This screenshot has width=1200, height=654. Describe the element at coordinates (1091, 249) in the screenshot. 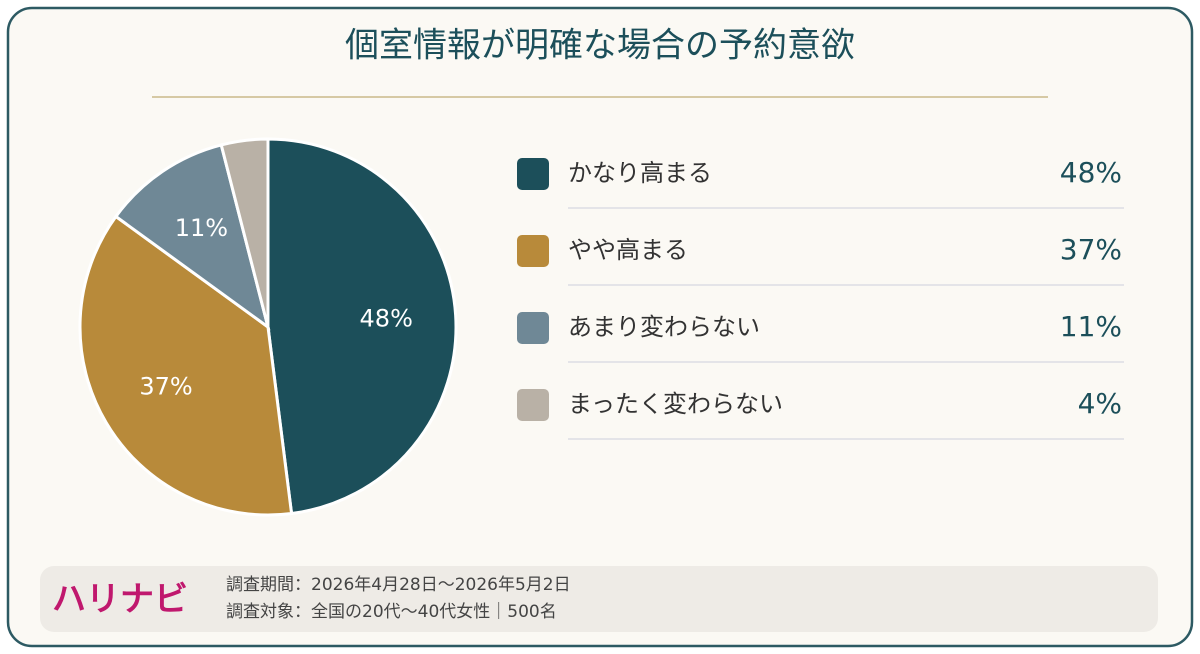

I see `legend-value: 37%` at that location.